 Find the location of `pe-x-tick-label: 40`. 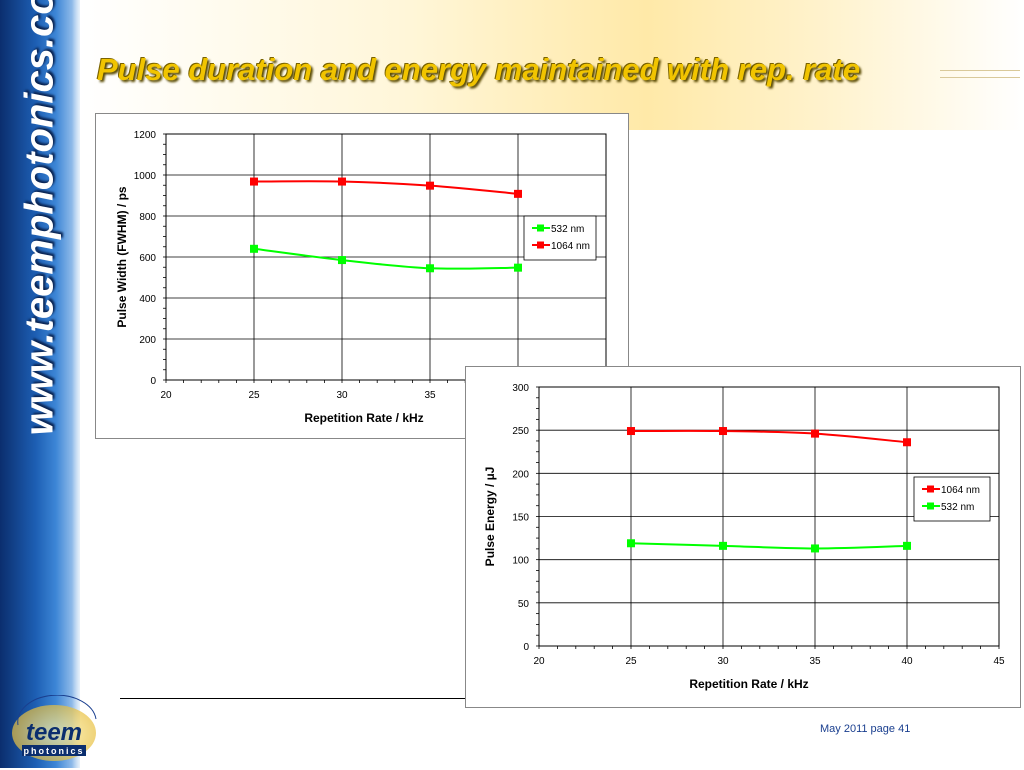

pe-x-tick-label: 40 is located at coordinates (907, 661).